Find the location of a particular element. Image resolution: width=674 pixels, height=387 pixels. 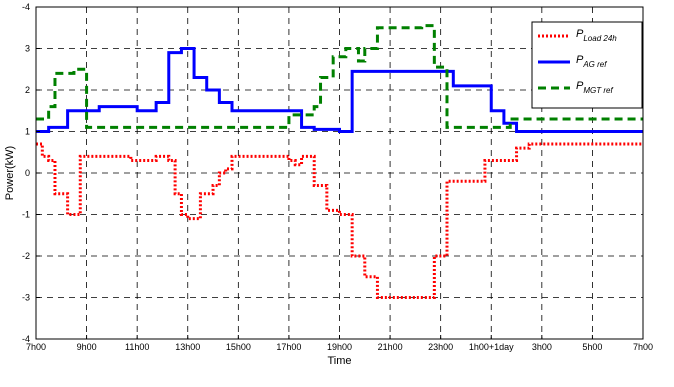

x-tick-label: 19h00 is located at coordinates (339, 347).